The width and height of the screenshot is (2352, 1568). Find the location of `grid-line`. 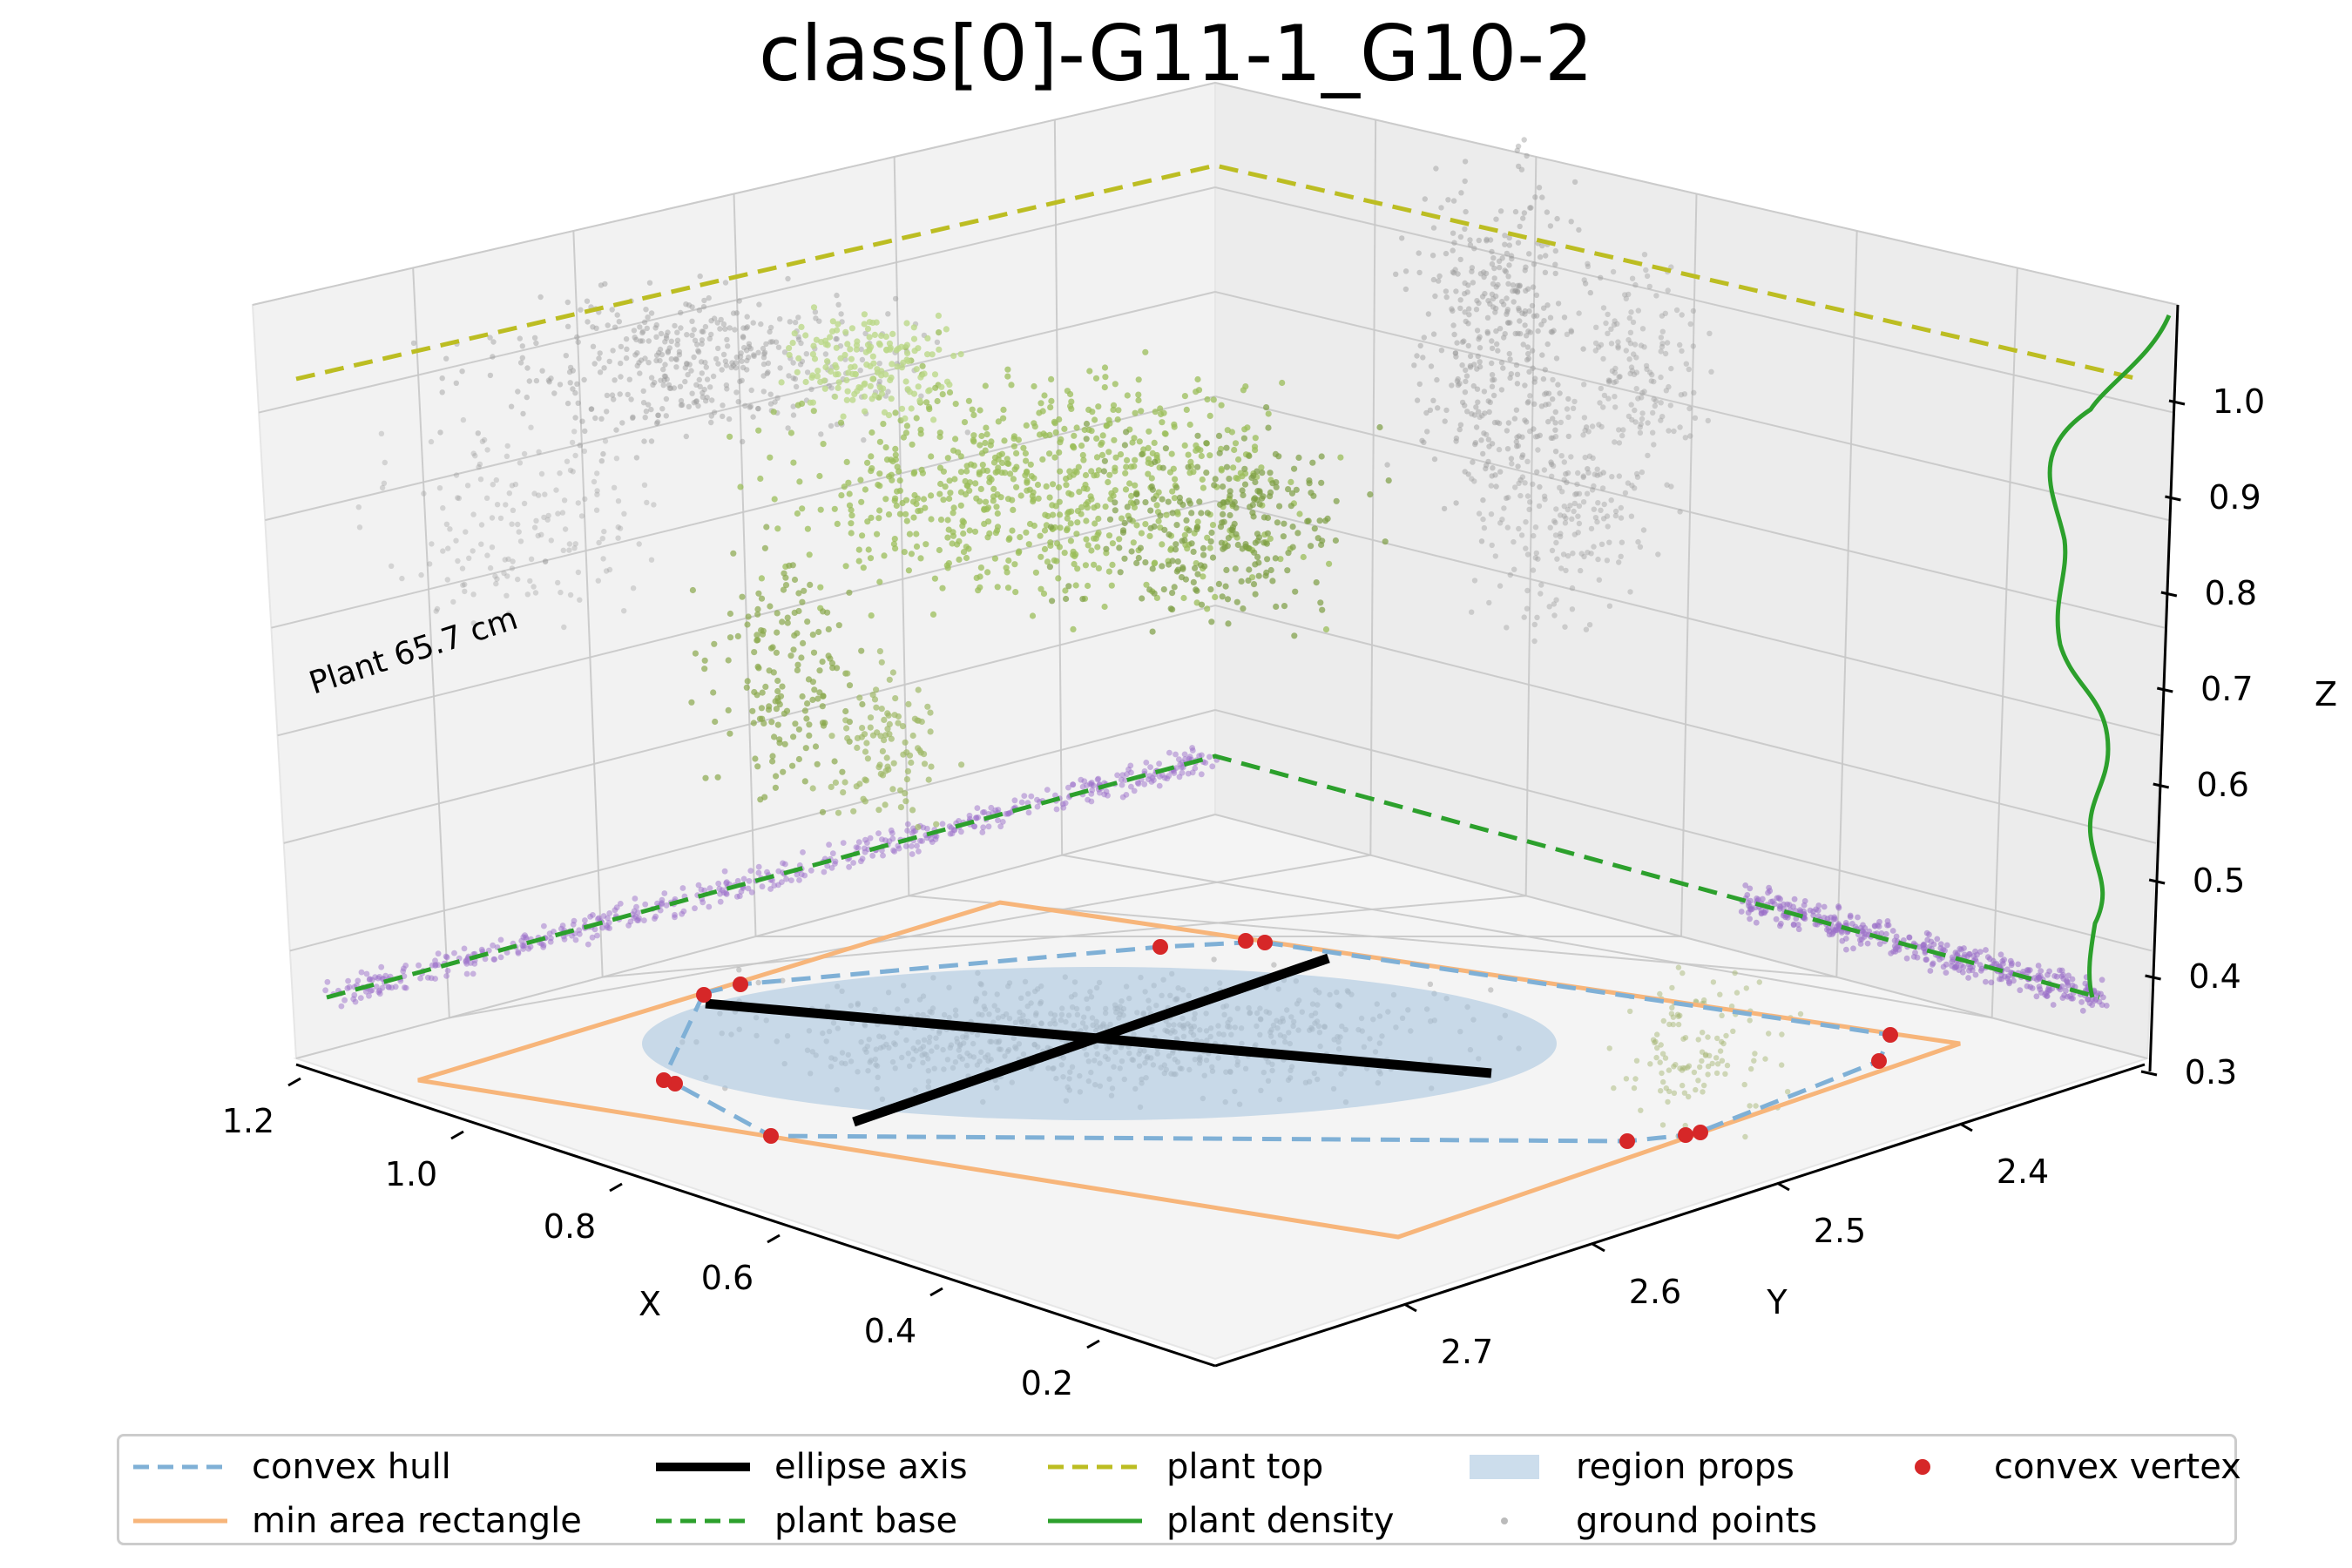

grid-line is located at coordinates (2004, 642).